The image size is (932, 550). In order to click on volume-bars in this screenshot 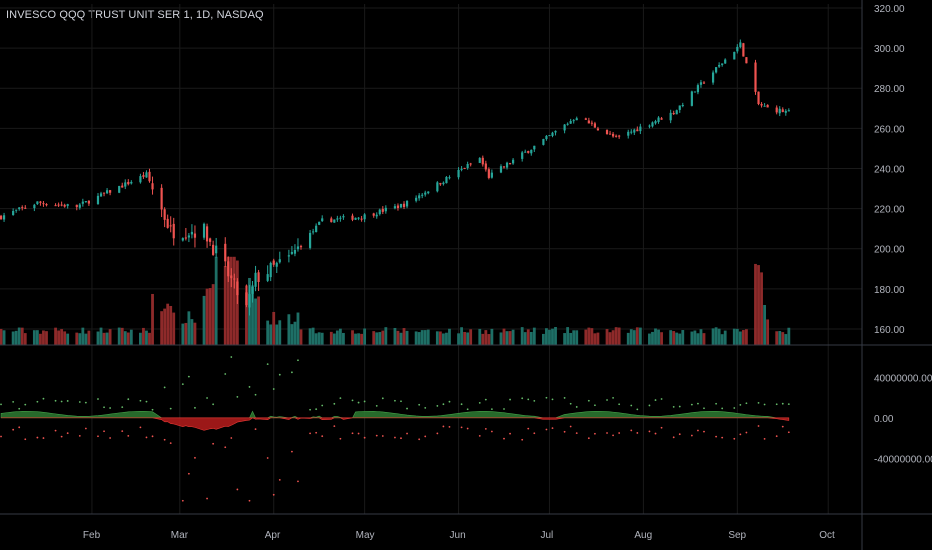, I will do `click(395, 300)`.